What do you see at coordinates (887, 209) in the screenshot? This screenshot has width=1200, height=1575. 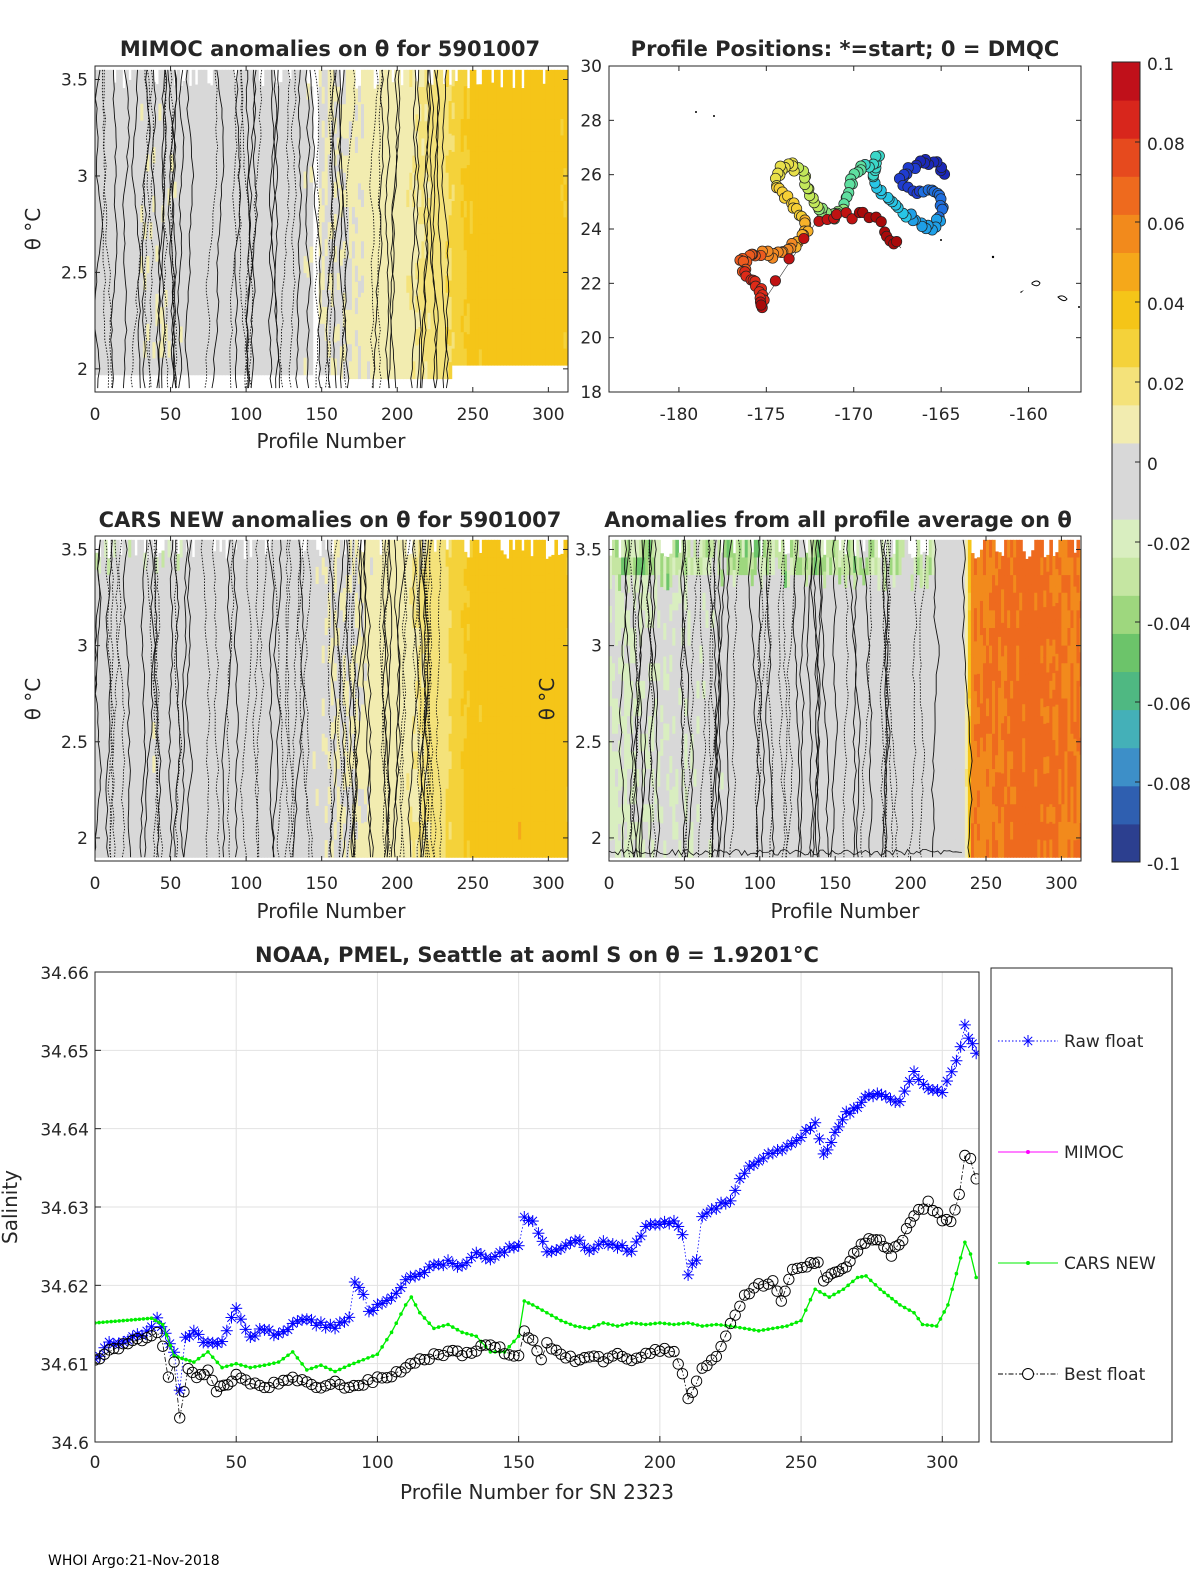 I see `positions-land` at bounding box center [887, 209].